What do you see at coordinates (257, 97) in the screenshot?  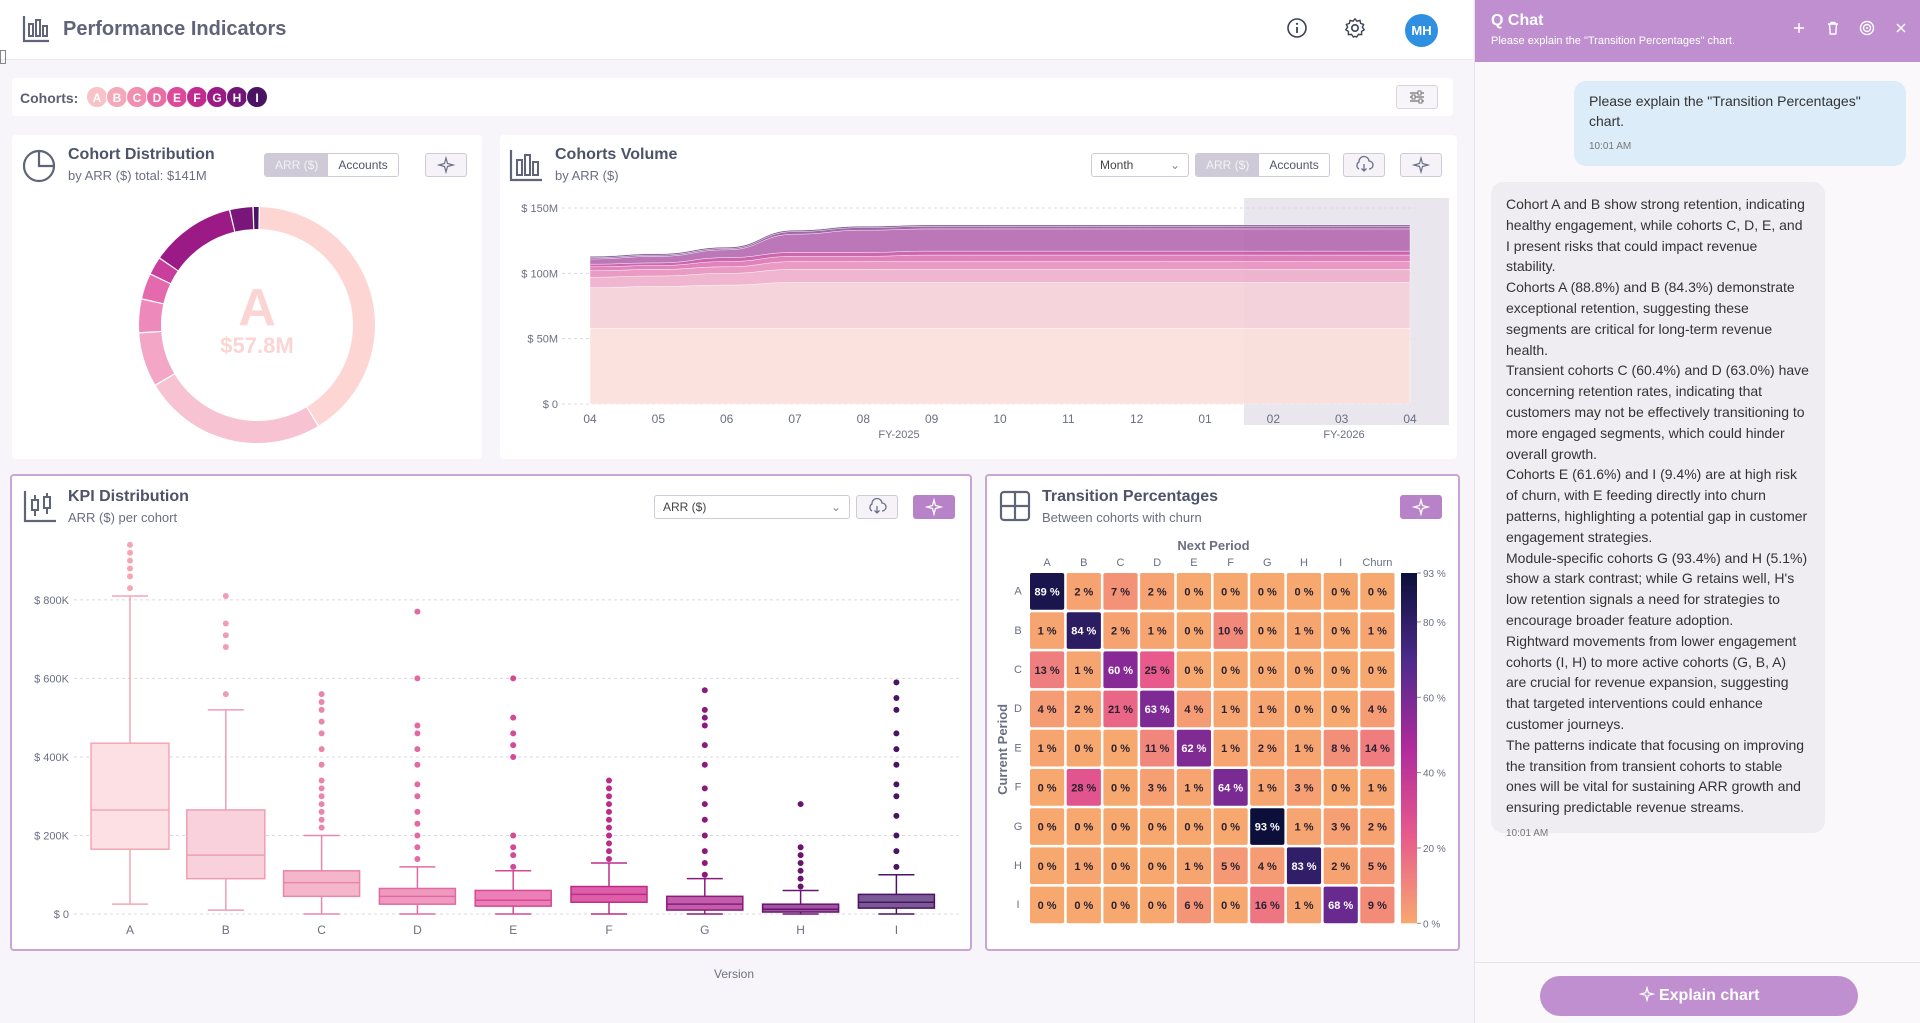 I see `cohort-chip-i: I` at bounding box center [257, 97].